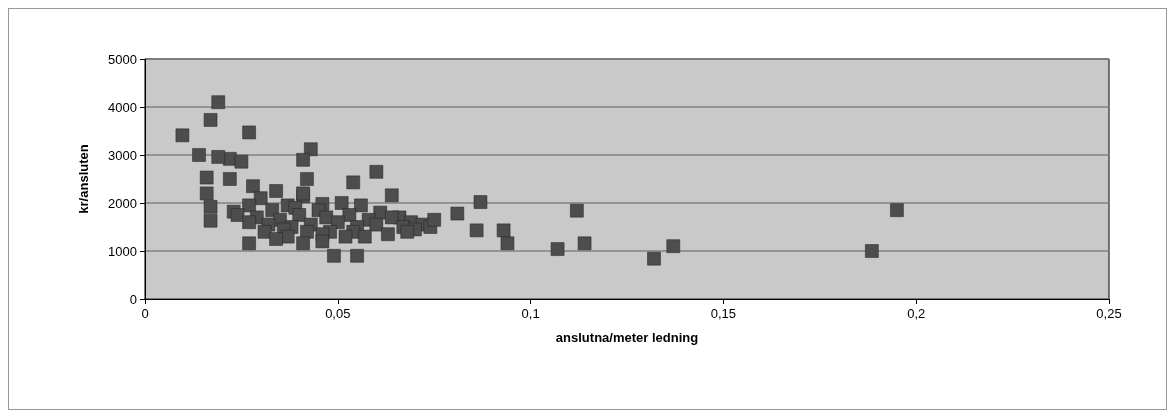  Describe the element at coordinates (723, 313) in the screenshot. I see `x-tick-label: 0,15` at that location.